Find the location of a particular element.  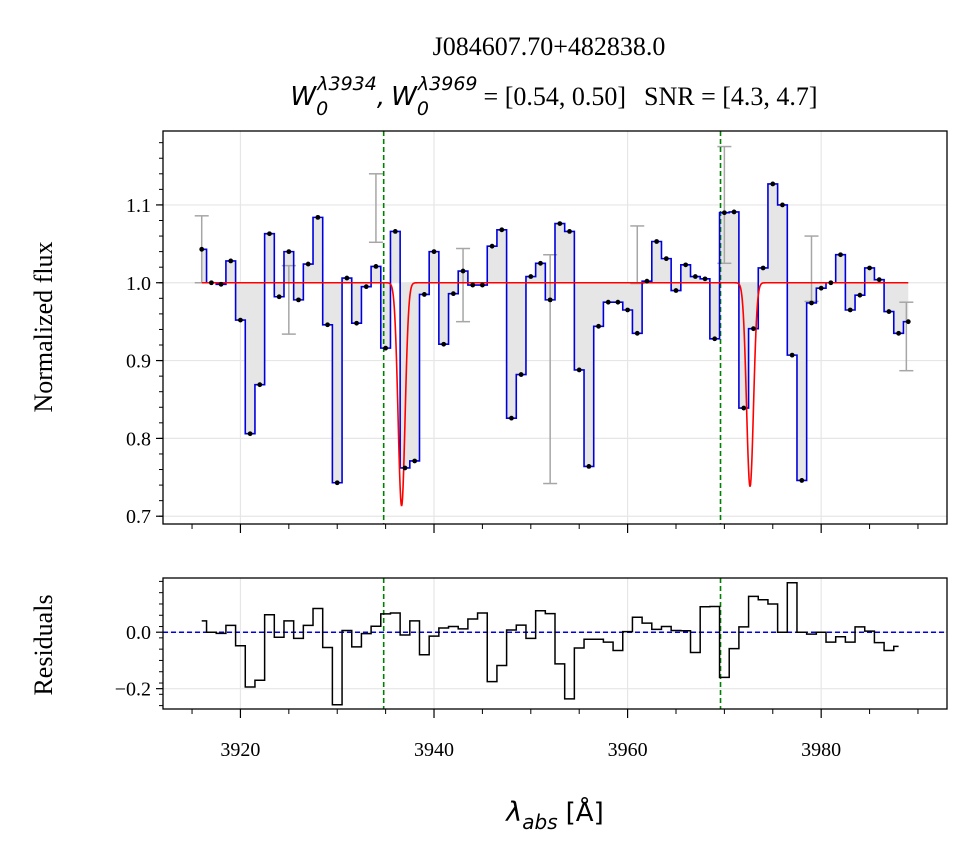

ytick-label: 1.1 is located at coordinates (138, 206).